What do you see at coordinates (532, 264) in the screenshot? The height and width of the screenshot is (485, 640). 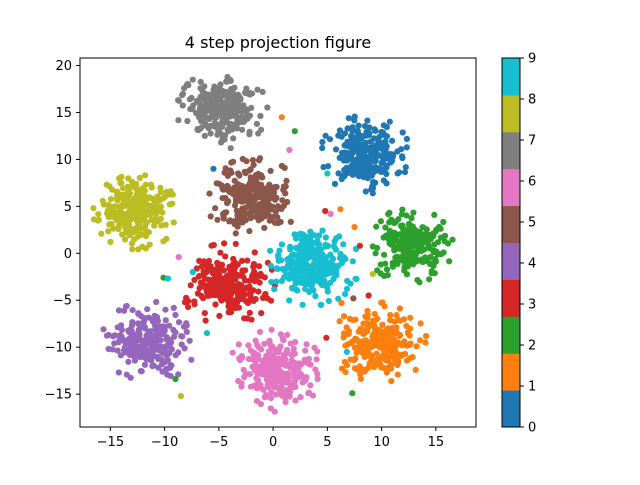 I see `colorbar-tick-label: 4` at bounding box center [532, 264].